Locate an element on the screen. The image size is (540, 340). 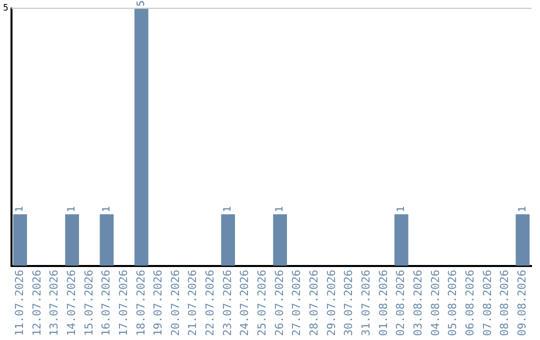
x-tick-label: 18.07.2026 is located at coordinates (141, 303).